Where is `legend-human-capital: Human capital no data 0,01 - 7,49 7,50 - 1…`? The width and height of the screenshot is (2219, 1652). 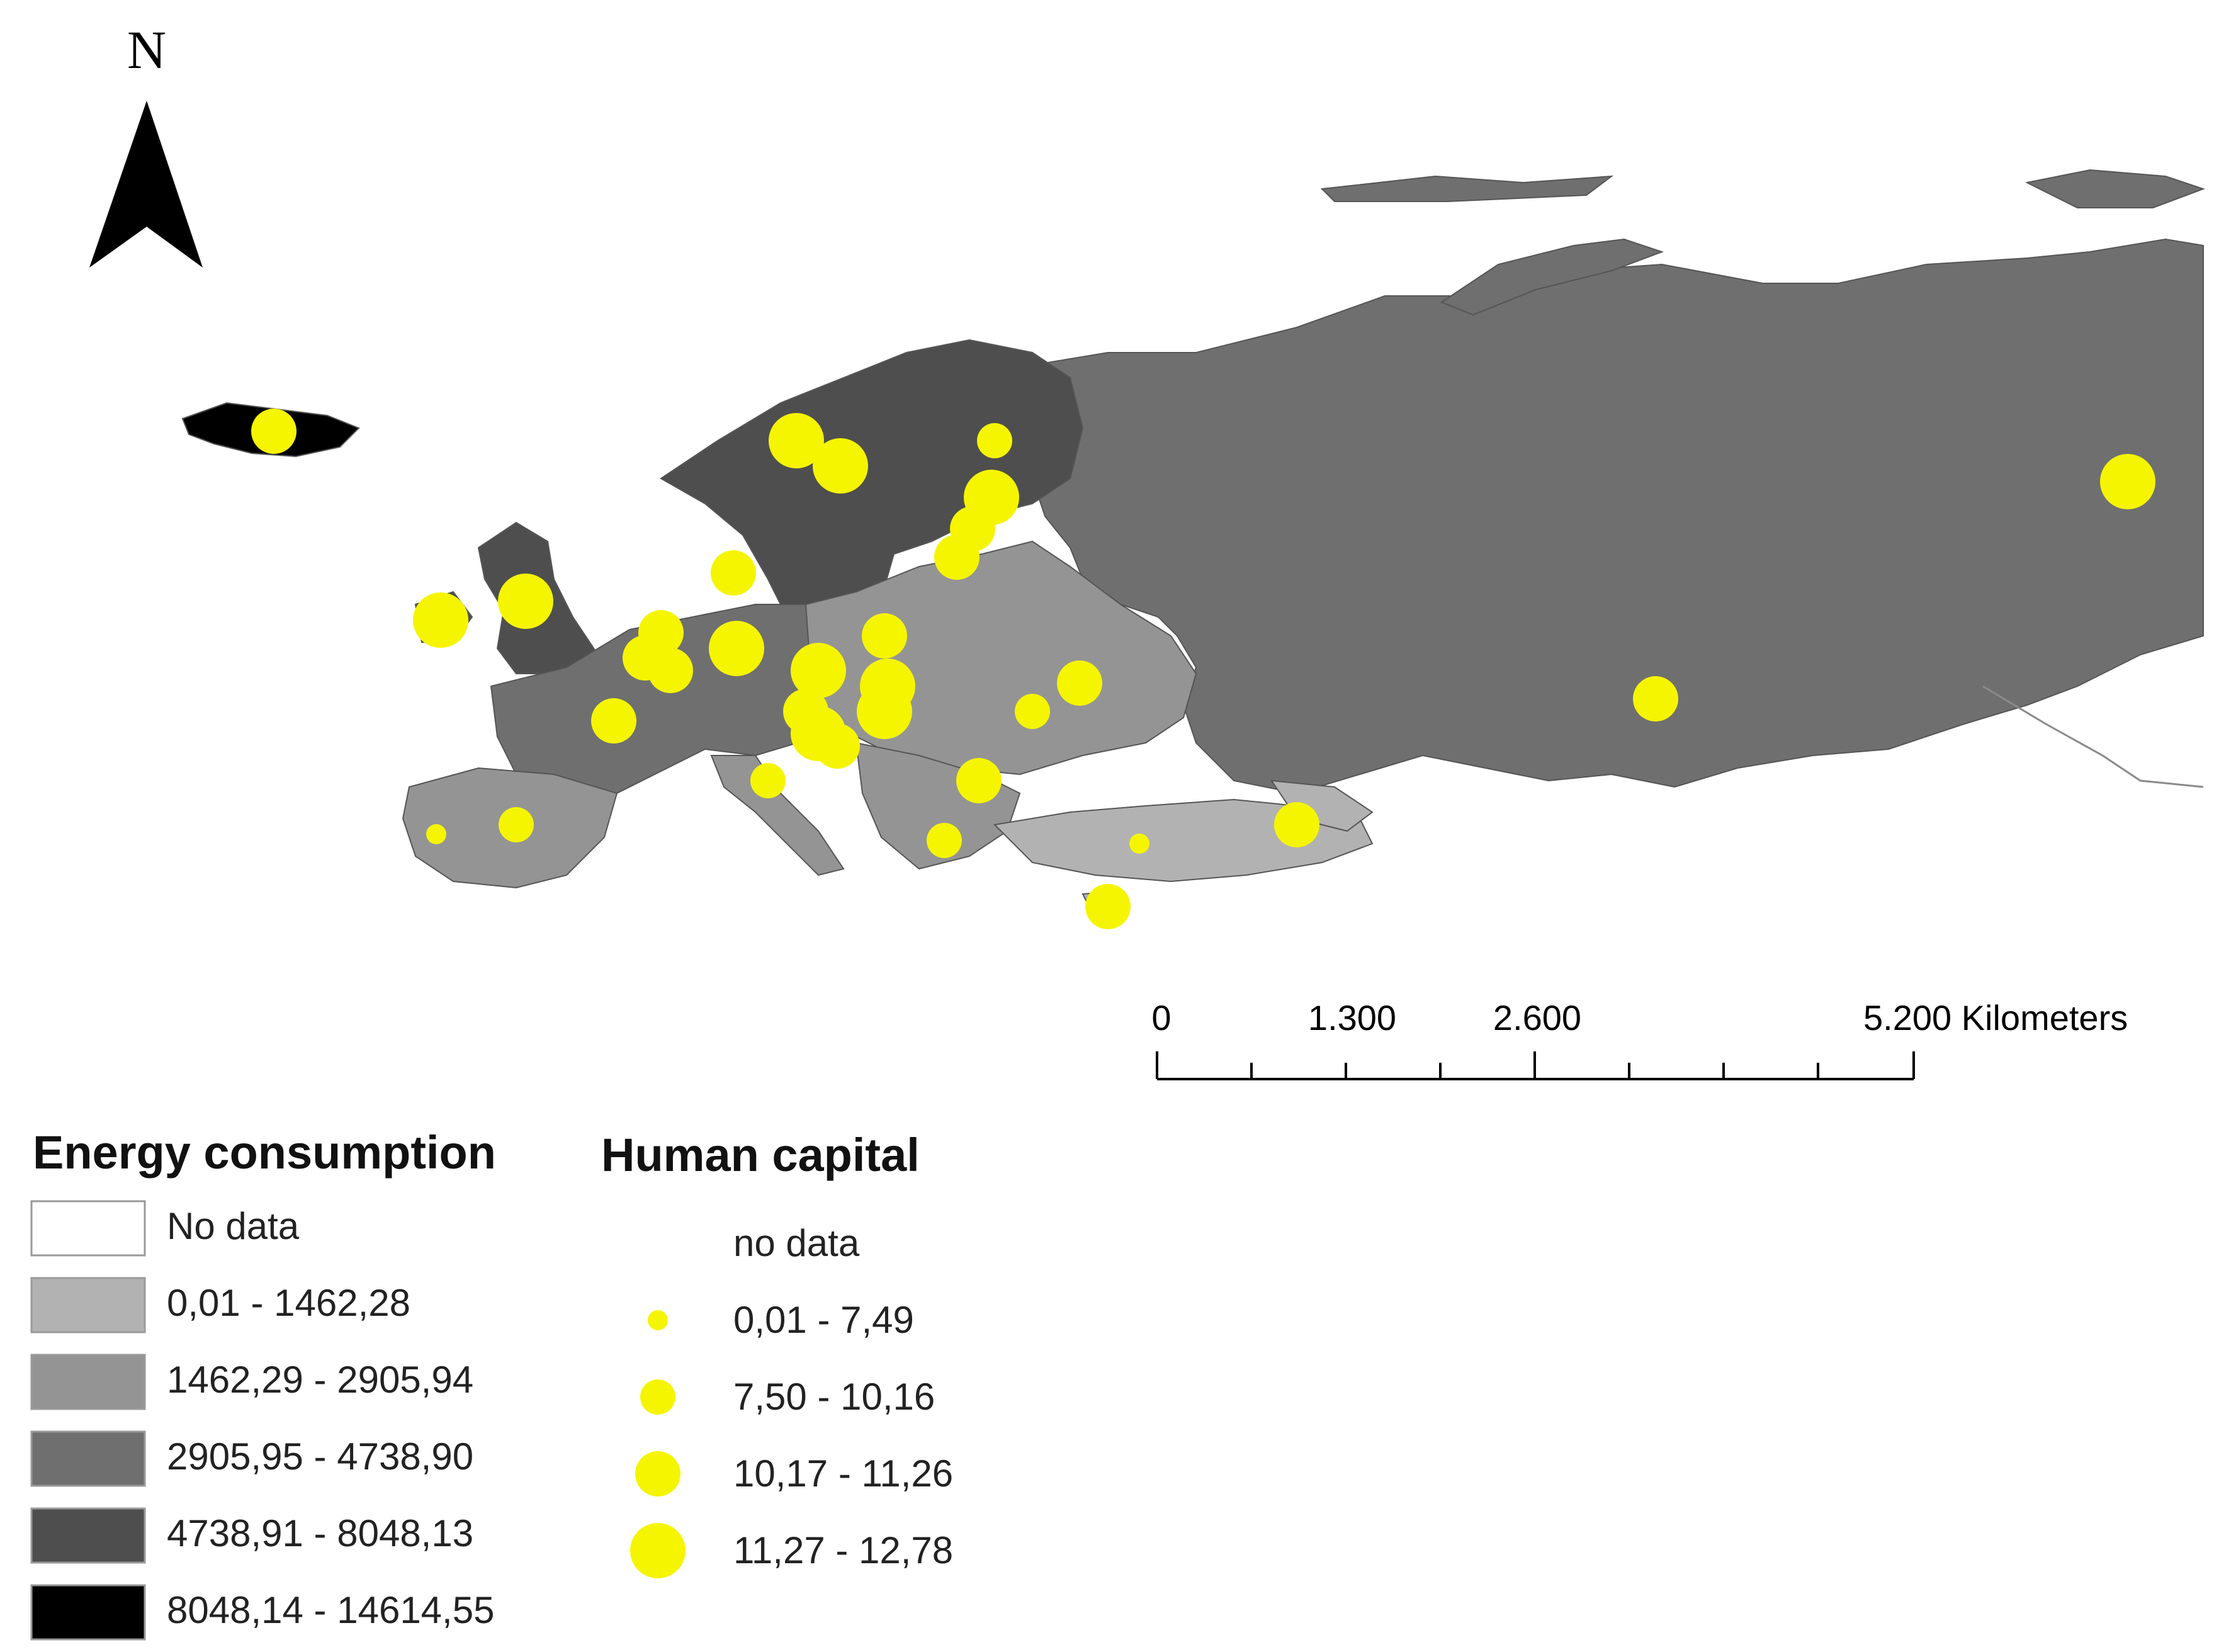 legend-human-capital: Human capital no data 0,01 - 7,49 7,50 - 1… is located at coordinates (777, 1353).